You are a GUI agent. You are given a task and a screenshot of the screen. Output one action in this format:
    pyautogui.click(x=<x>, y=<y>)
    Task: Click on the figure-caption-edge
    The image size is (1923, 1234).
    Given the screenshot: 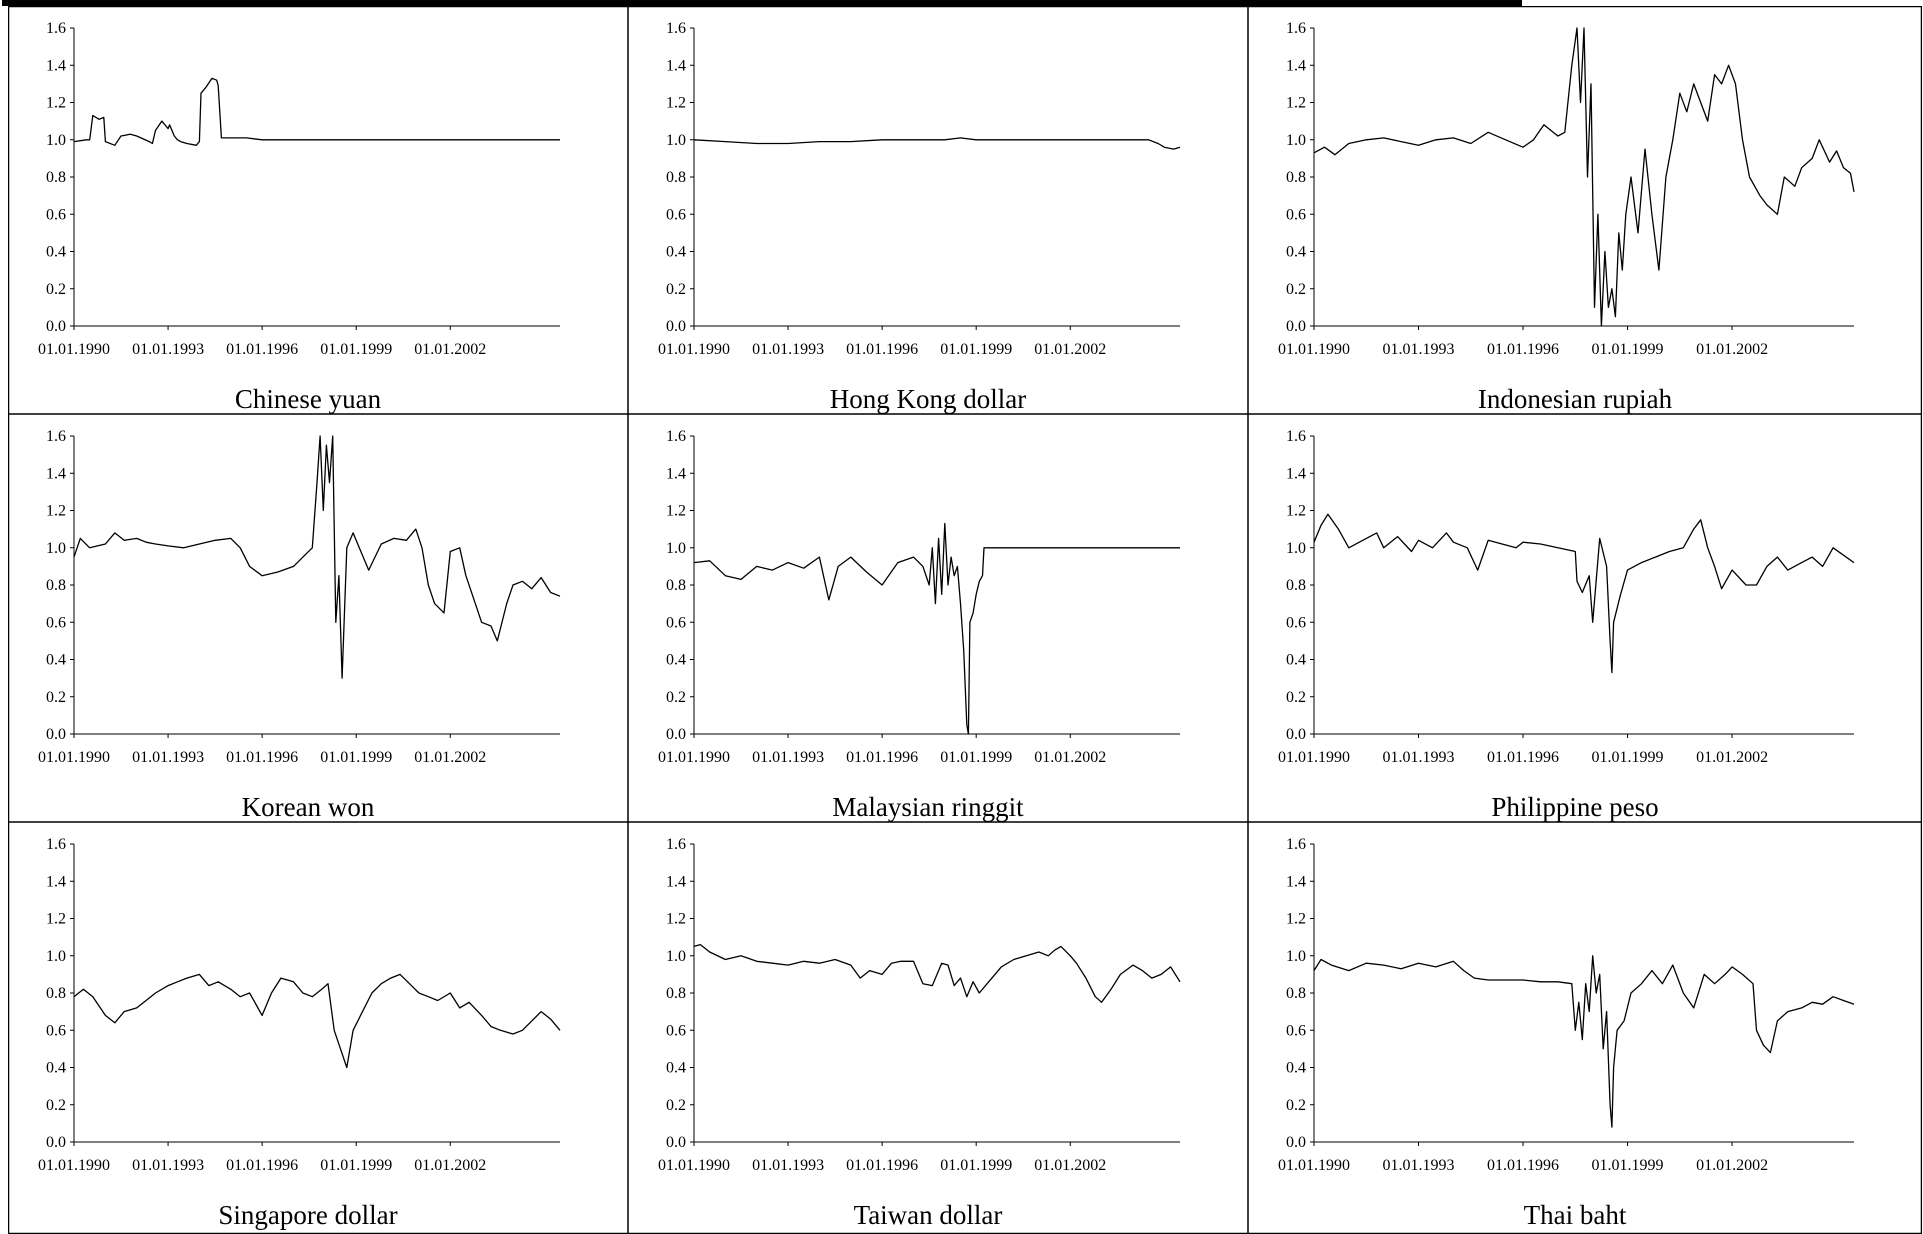 What is the action you would take?
    pyautogui.click(x=961, y=3)
    